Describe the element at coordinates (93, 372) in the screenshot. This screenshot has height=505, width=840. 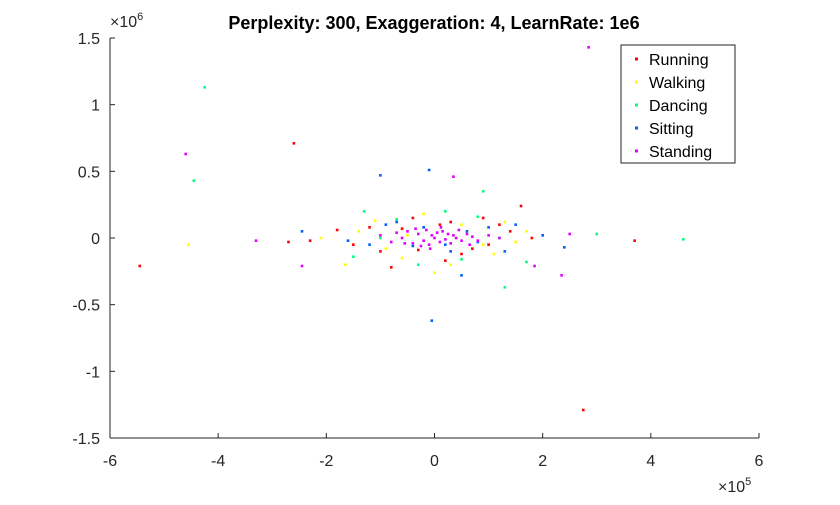
I see `y-tick-label: -1` at that location.